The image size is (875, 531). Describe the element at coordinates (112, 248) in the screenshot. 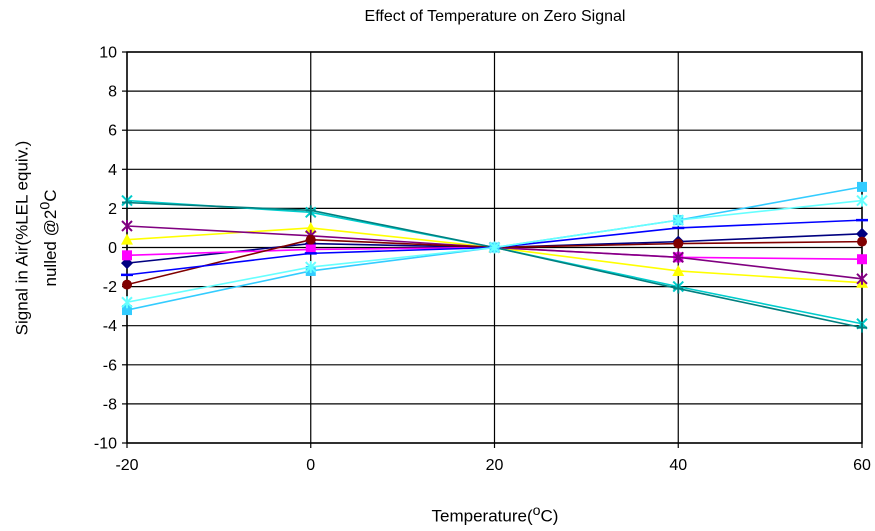

I see `y-tick-label: 0` at that location.